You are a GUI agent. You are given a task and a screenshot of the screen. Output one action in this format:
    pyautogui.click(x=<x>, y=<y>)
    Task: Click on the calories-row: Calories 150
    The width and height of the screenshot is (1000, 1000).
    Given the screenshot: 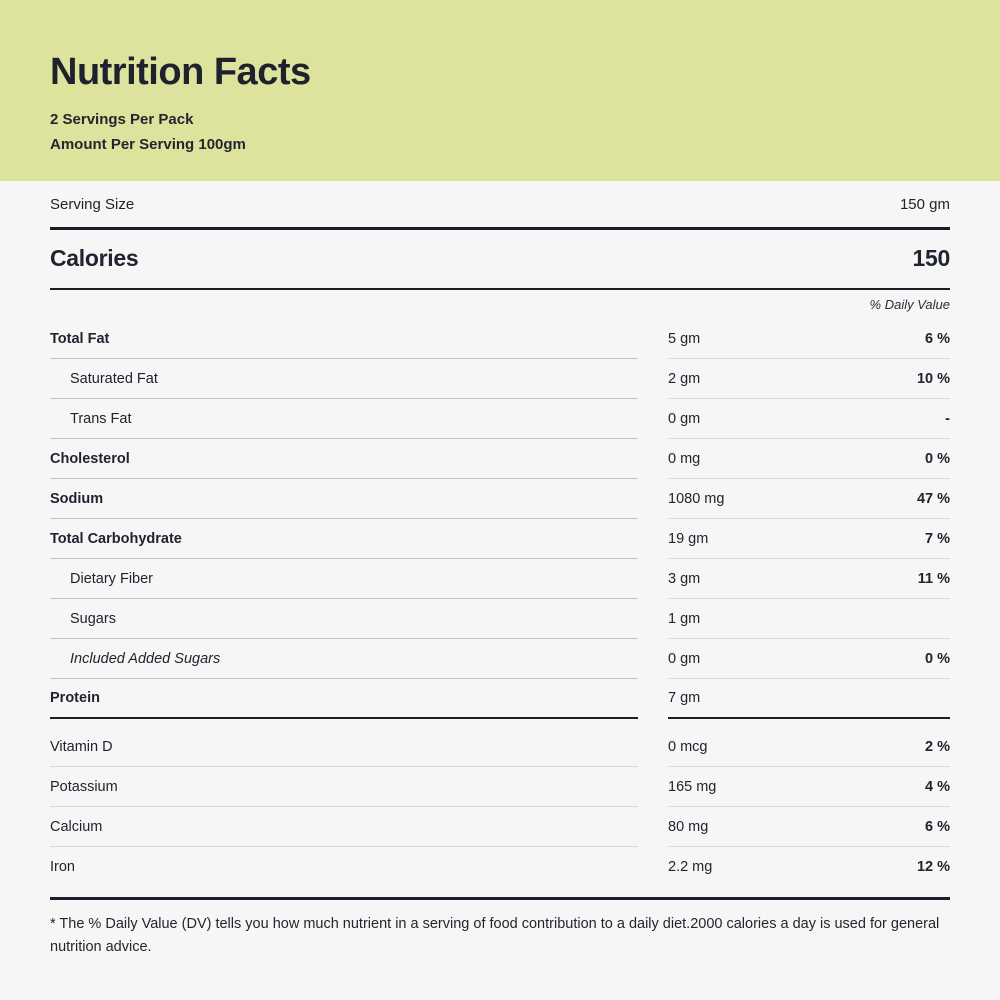 What is the action you would take?
    pyautogui.click(x=500, y=259)
    